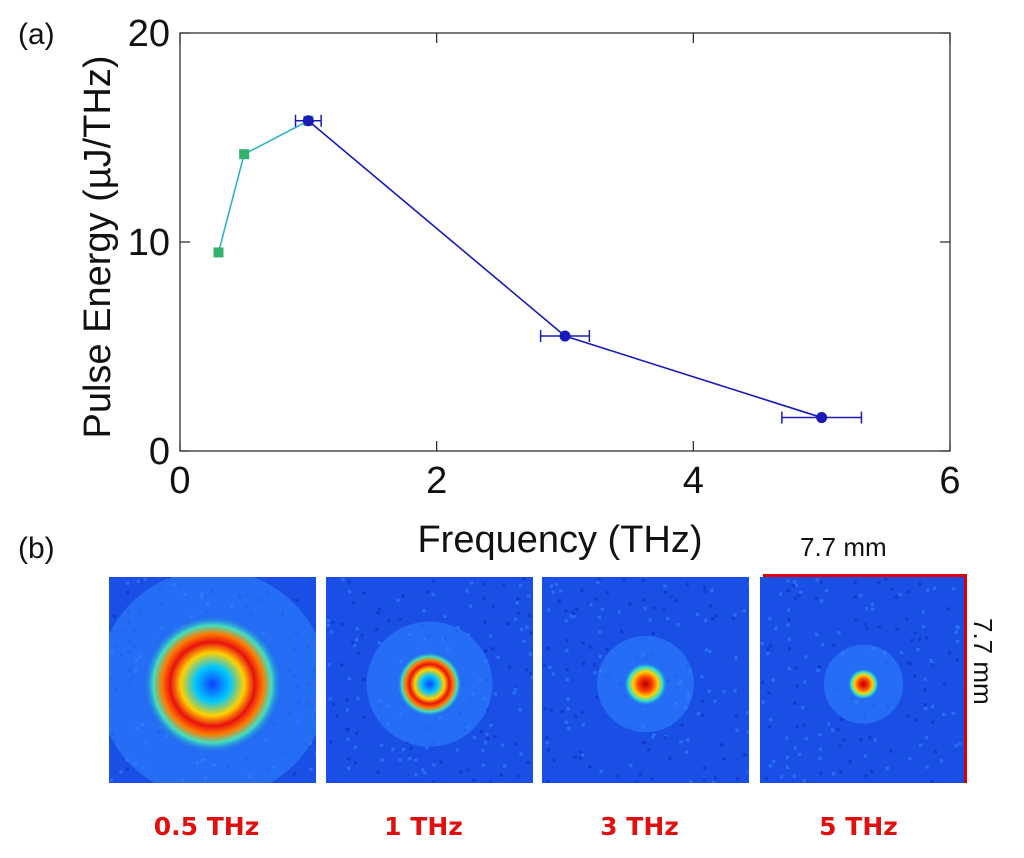 The width and height of the screenshot is (1024, 858). What do you see at coordinates (949, 481) in the screenshot?
I see `x-tick-label: 6` at bounding box center [949, 481].